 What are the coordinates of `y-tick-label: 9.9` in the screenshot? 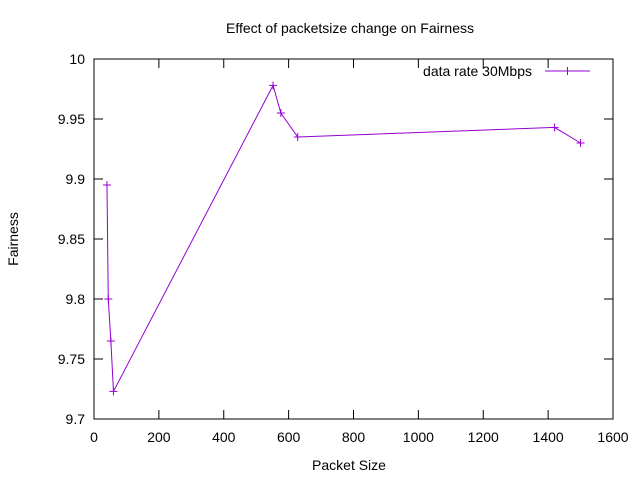 It's located at (76, 179).